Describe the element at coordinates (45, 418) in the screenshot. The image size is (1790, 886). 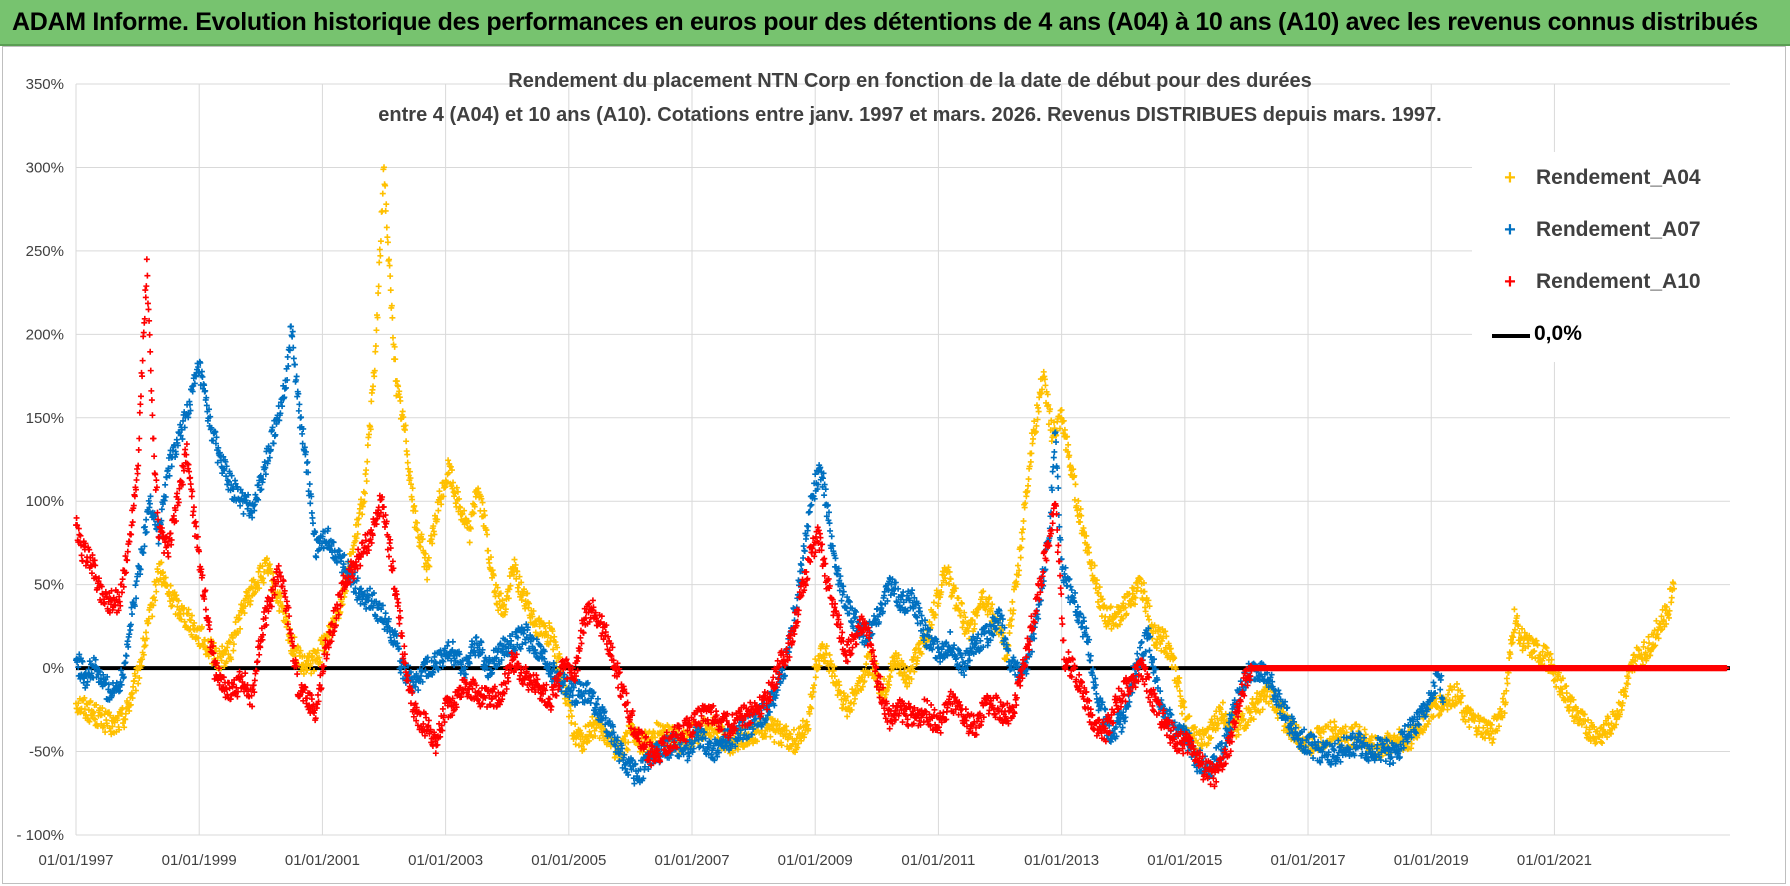
I see `y-tick-label: 150%` at that location.